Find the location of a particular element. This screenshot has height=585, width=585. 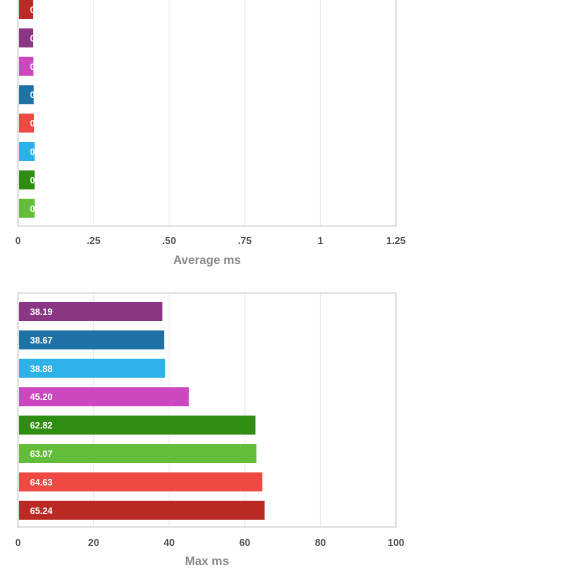

max-bar-value-label: 64.63 is located at coordinates (41, 482).